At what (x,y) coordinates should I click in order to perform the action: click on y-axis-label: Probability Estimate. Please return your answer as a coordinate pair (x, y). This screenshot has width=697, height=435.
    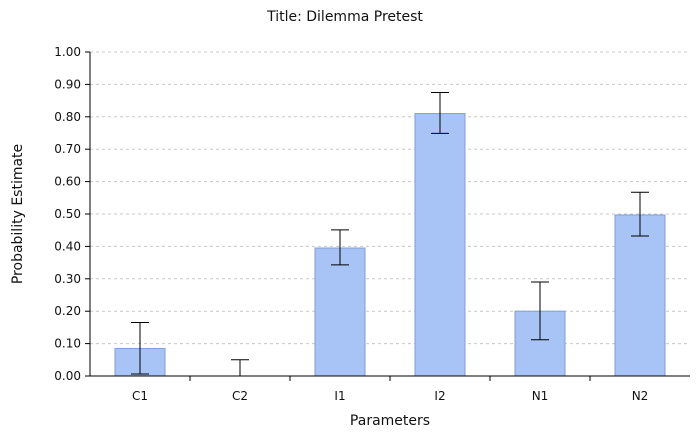
    Looking at the image, I should click on (18, 214).